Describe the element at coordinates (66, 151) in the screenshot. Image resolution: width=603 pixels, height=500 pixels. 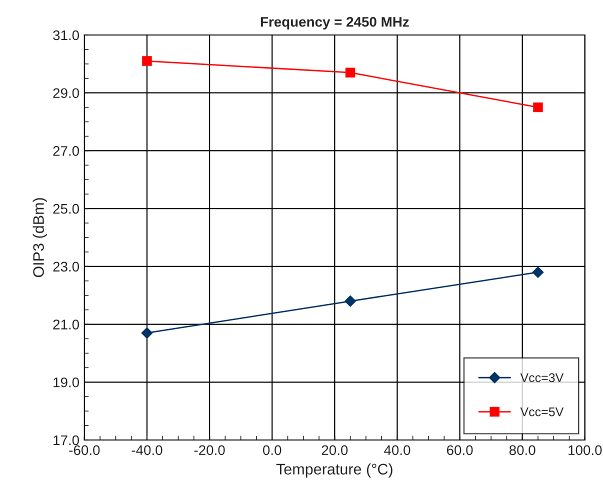
I see `y-tick-label: 27.0` at that location.